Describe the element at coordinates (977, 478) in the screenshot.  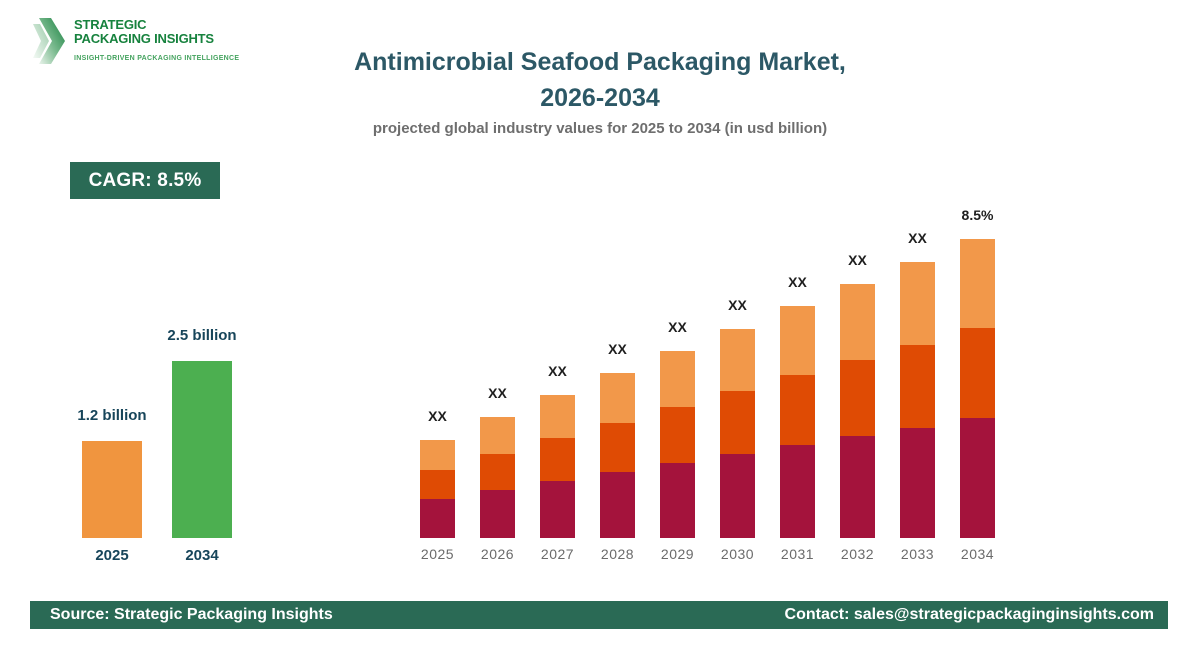
I see `stacked-bar-2034-segment-bottom` at that location.